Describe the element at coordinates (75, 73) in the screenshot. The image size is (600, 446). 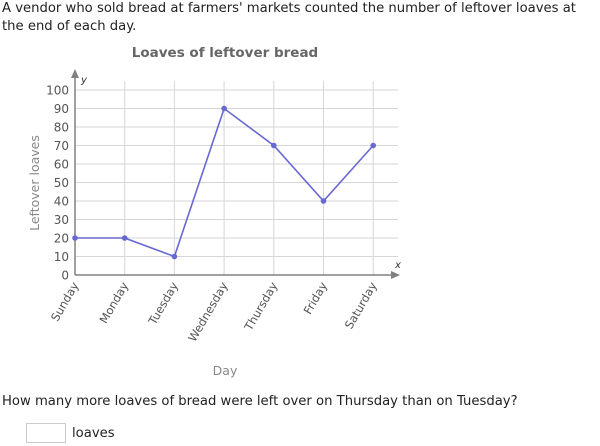
I see `y-axis-arrow-icon` at that location.